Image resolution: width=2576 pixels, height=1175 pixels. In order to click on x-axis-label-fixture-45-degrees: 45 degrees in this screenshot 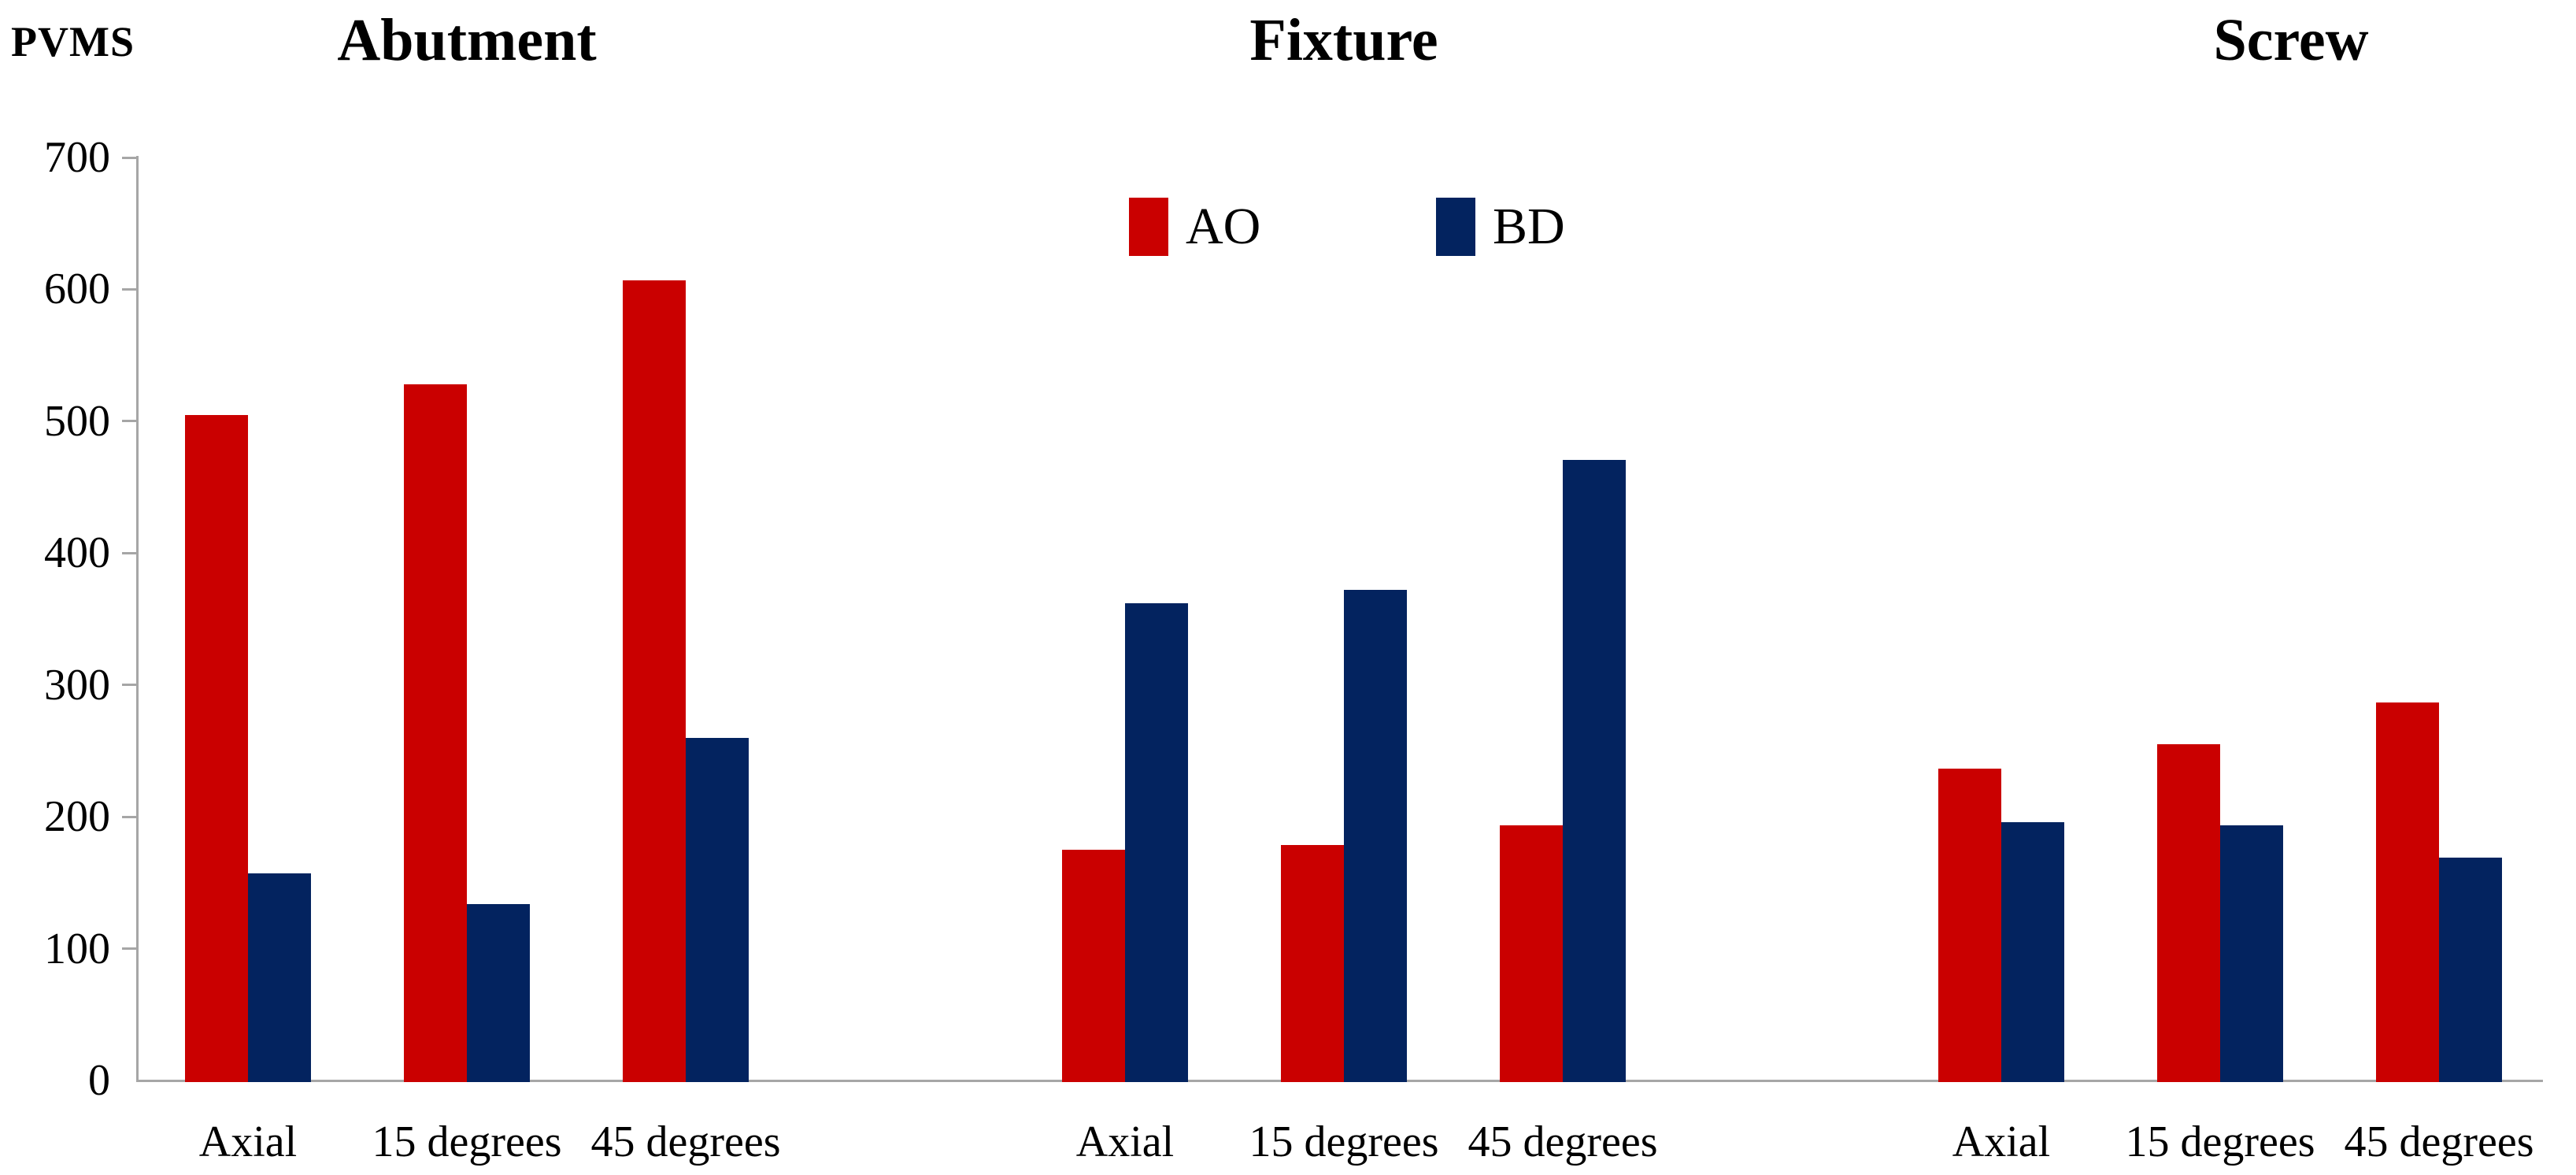, I will do `click(1563, 1142)`.